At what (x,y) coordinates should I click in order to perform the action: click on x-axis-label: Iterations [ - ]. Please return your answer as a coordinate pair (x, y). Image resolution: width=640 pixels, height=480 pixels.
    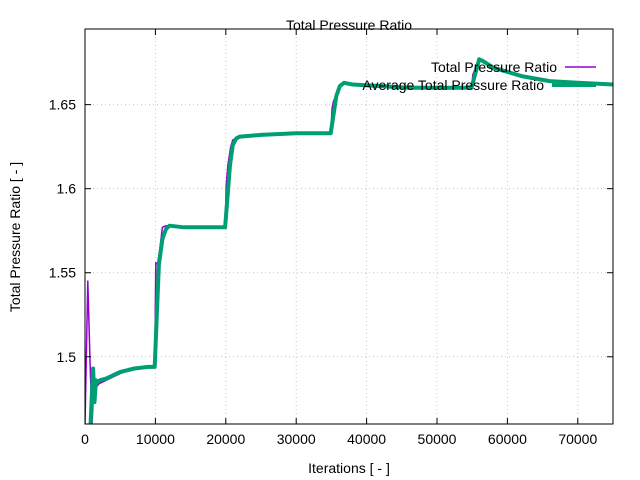
    Looking at the image, I should click on (349, 468).